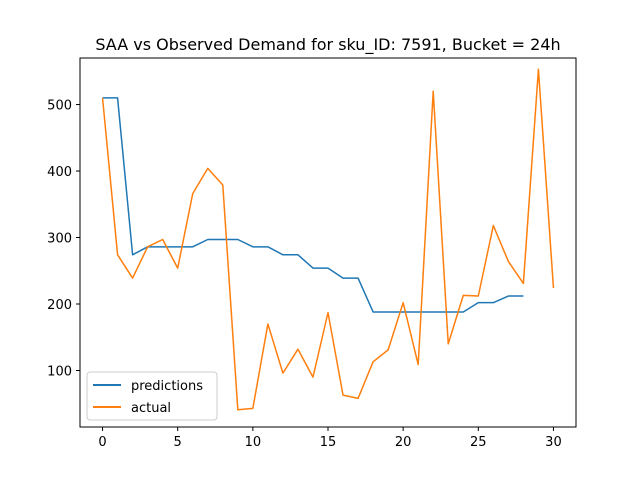 Image resolution: width=640 pixels, height=480 pixels. Describe the element at coordinates (59, 305) in the screenshot. I see `y-tick-label: 200` at that location.